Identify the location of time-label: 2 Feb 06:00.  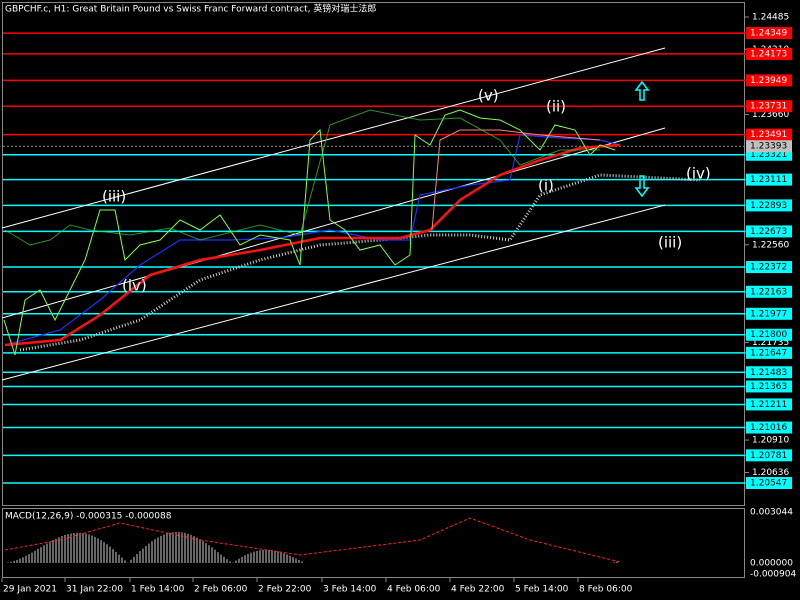
(221, 590).